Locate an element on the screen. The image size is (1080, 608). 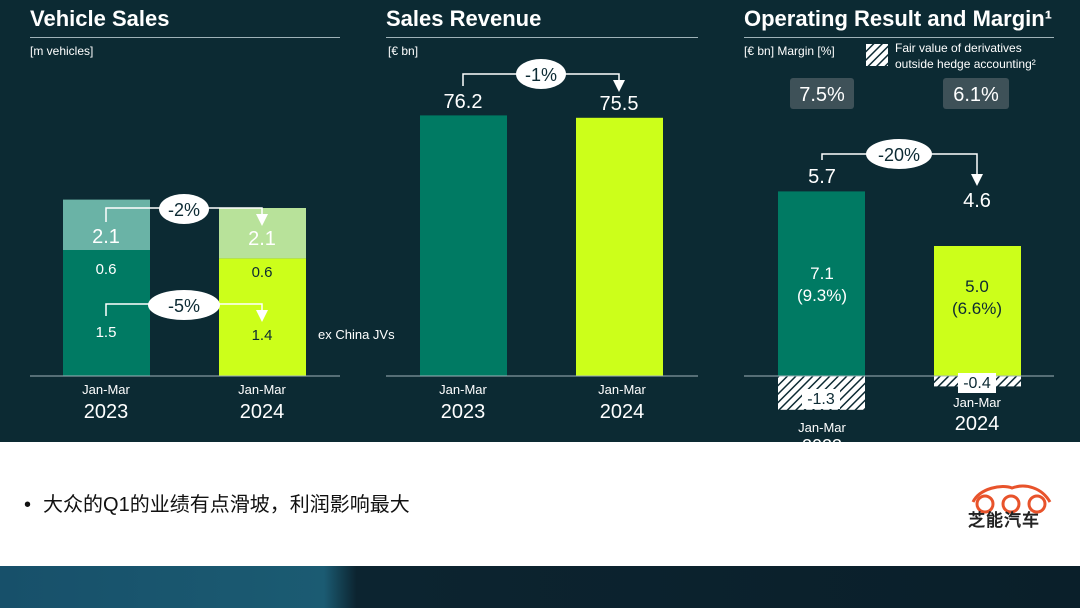
data-label: 1.5 is located at coordinates (106, 332).